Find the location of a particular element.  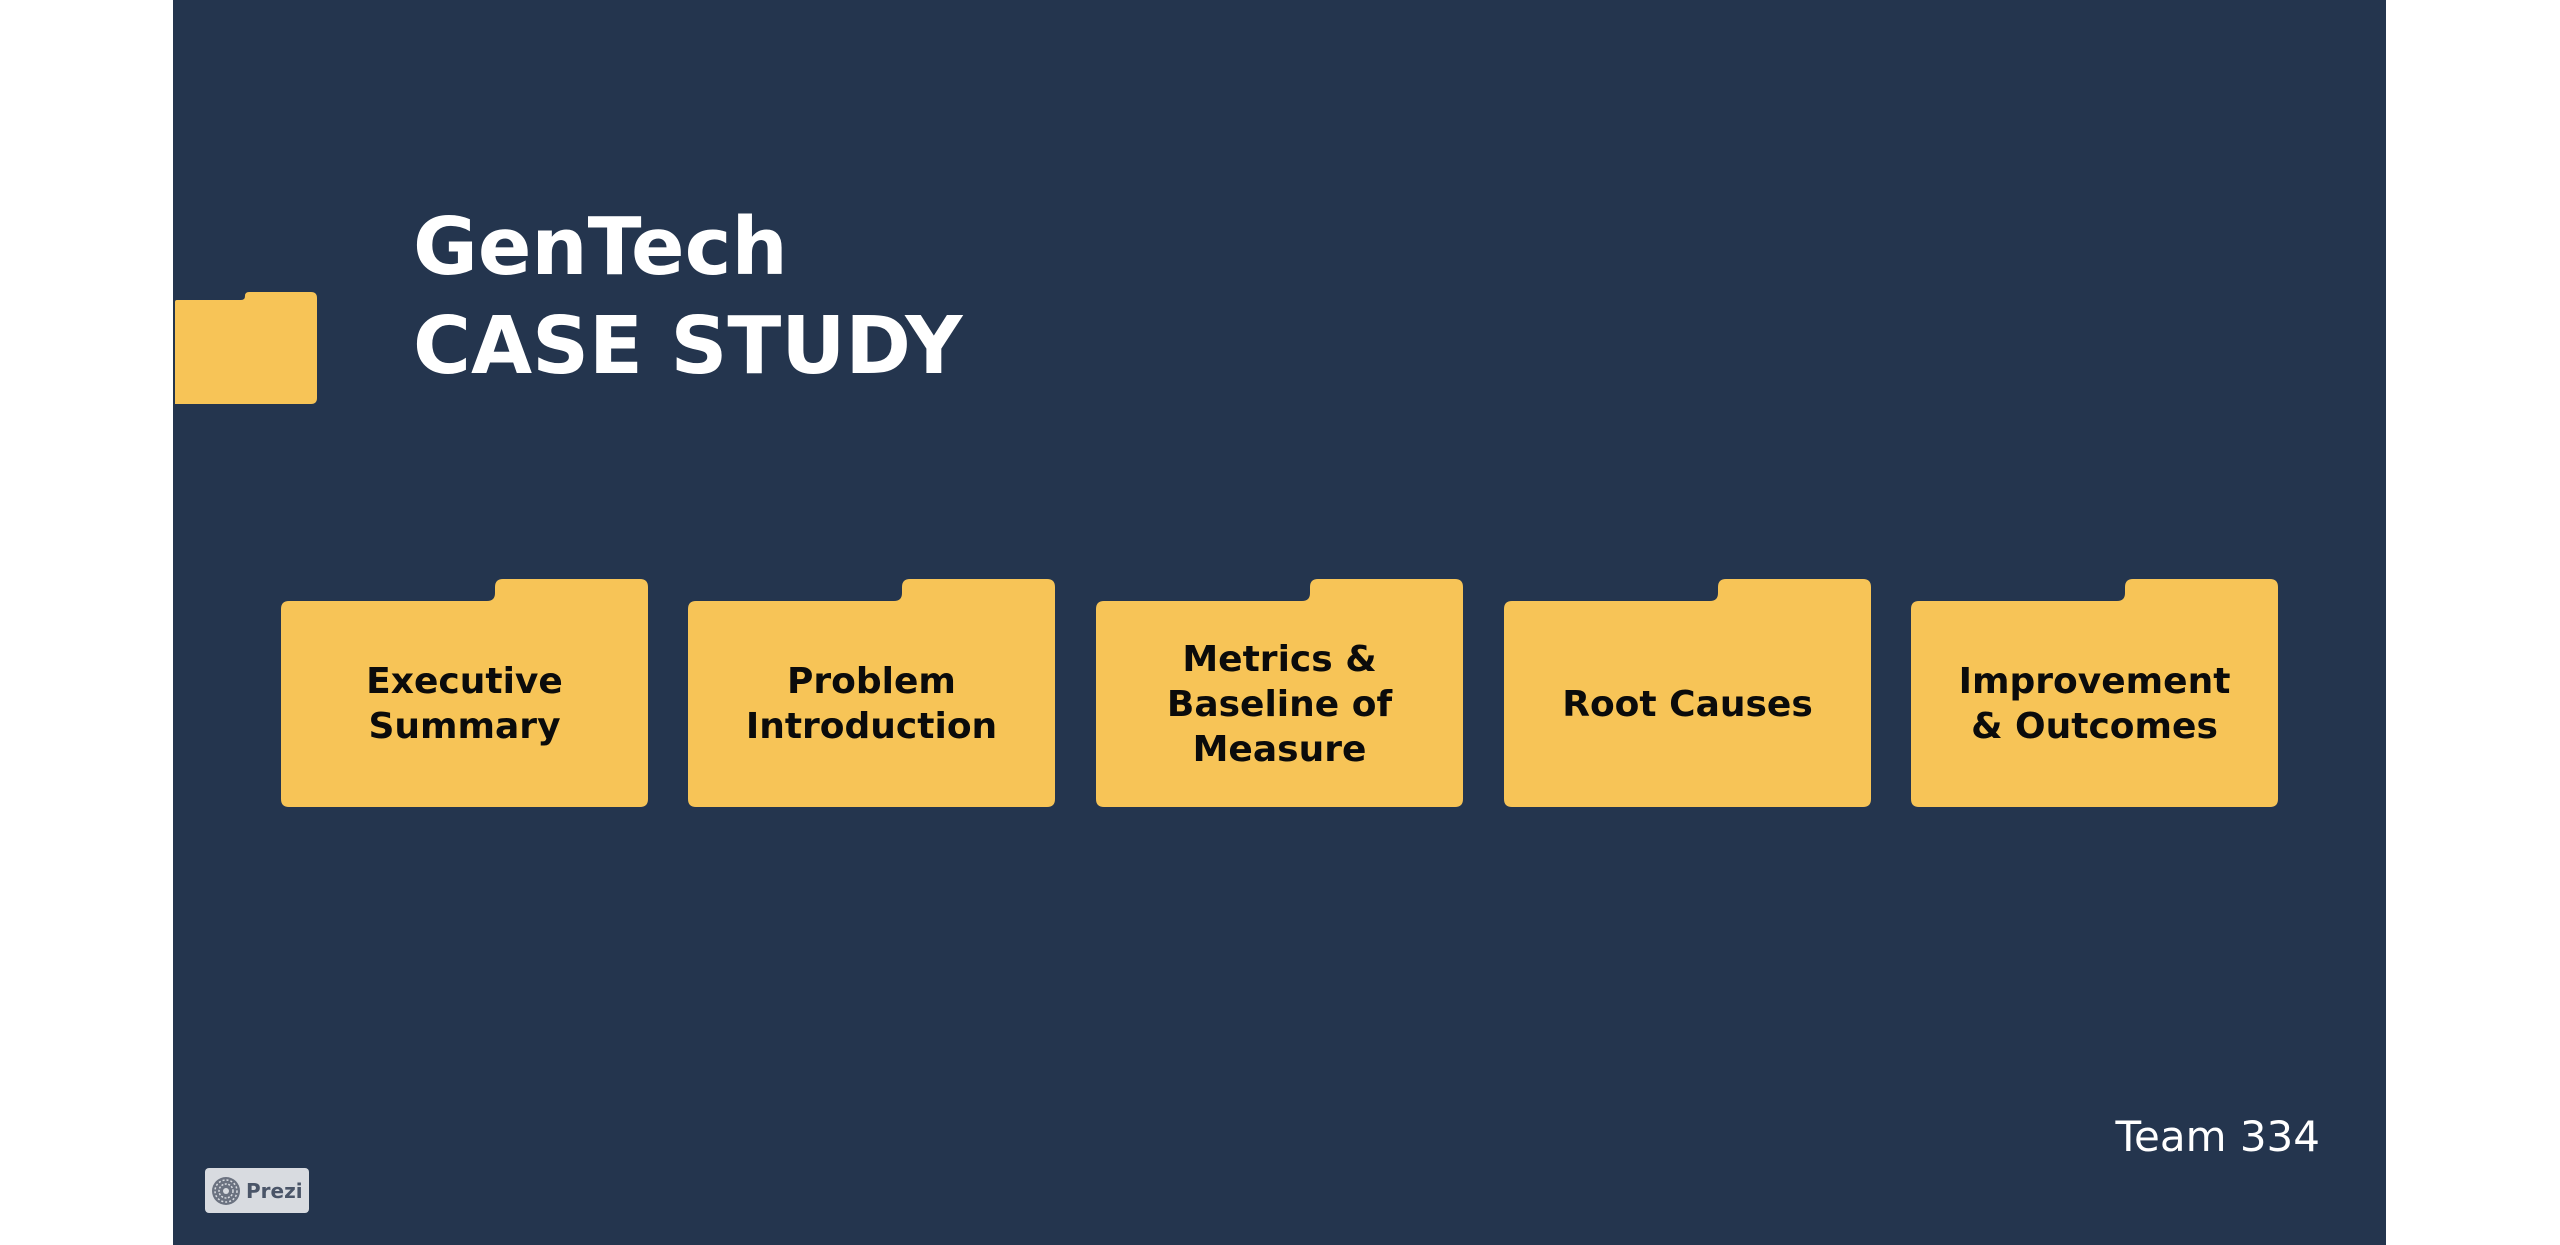

title-line-1: GenTech is located at coordinates (600, 247).